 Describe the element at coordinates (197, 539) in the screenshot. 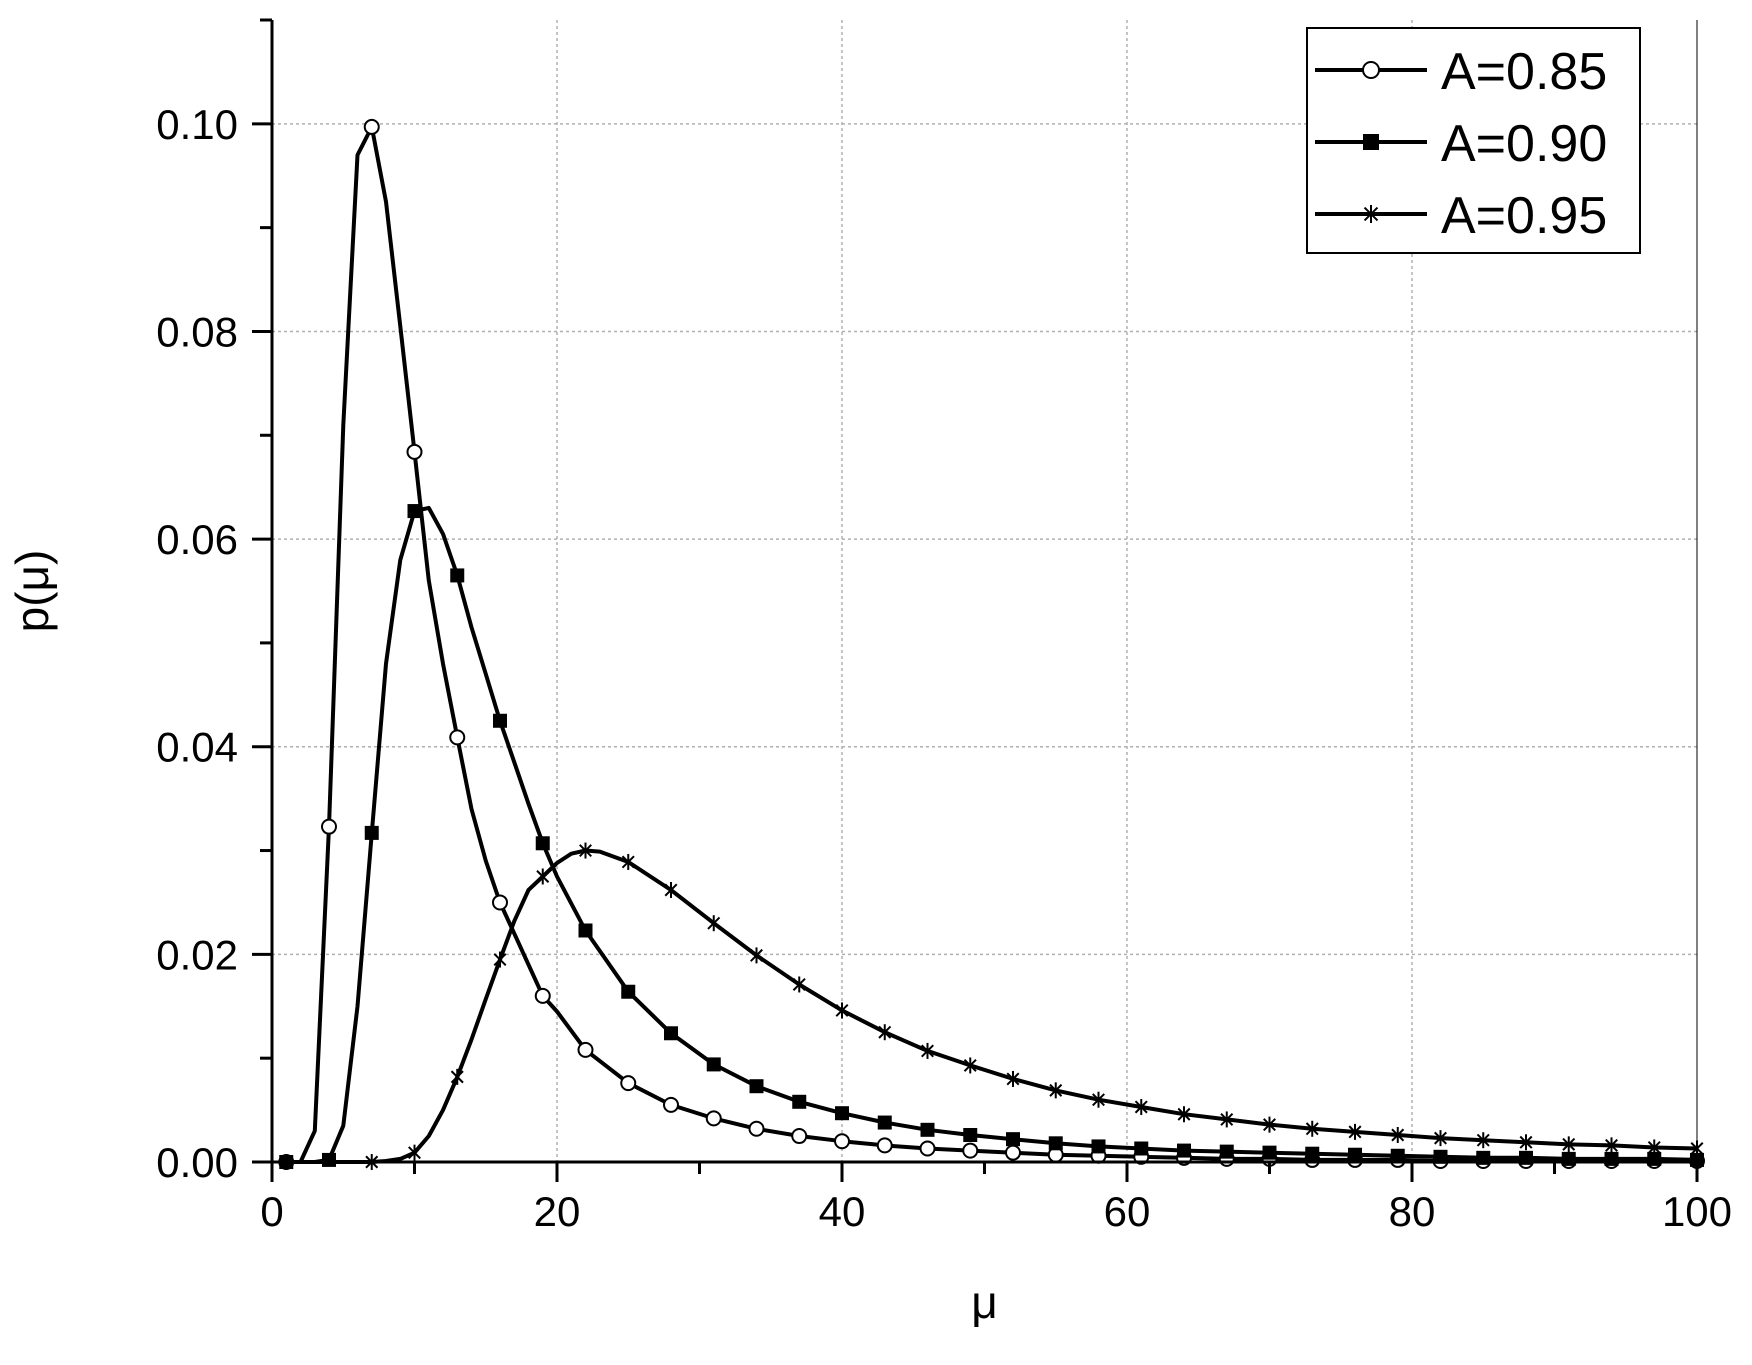

I see `y-tick-label: 0.06` at that location.